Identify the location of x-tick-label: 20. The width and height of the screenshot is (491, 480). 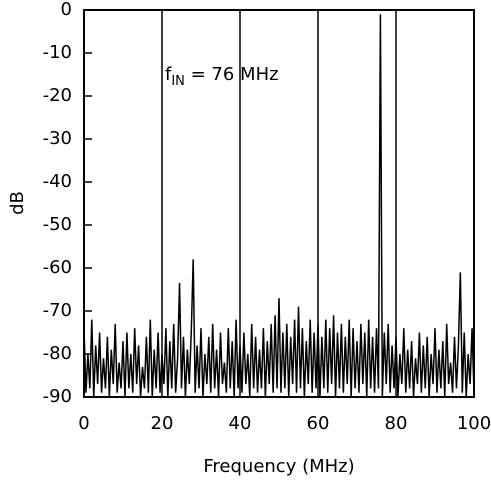
(162, 423).